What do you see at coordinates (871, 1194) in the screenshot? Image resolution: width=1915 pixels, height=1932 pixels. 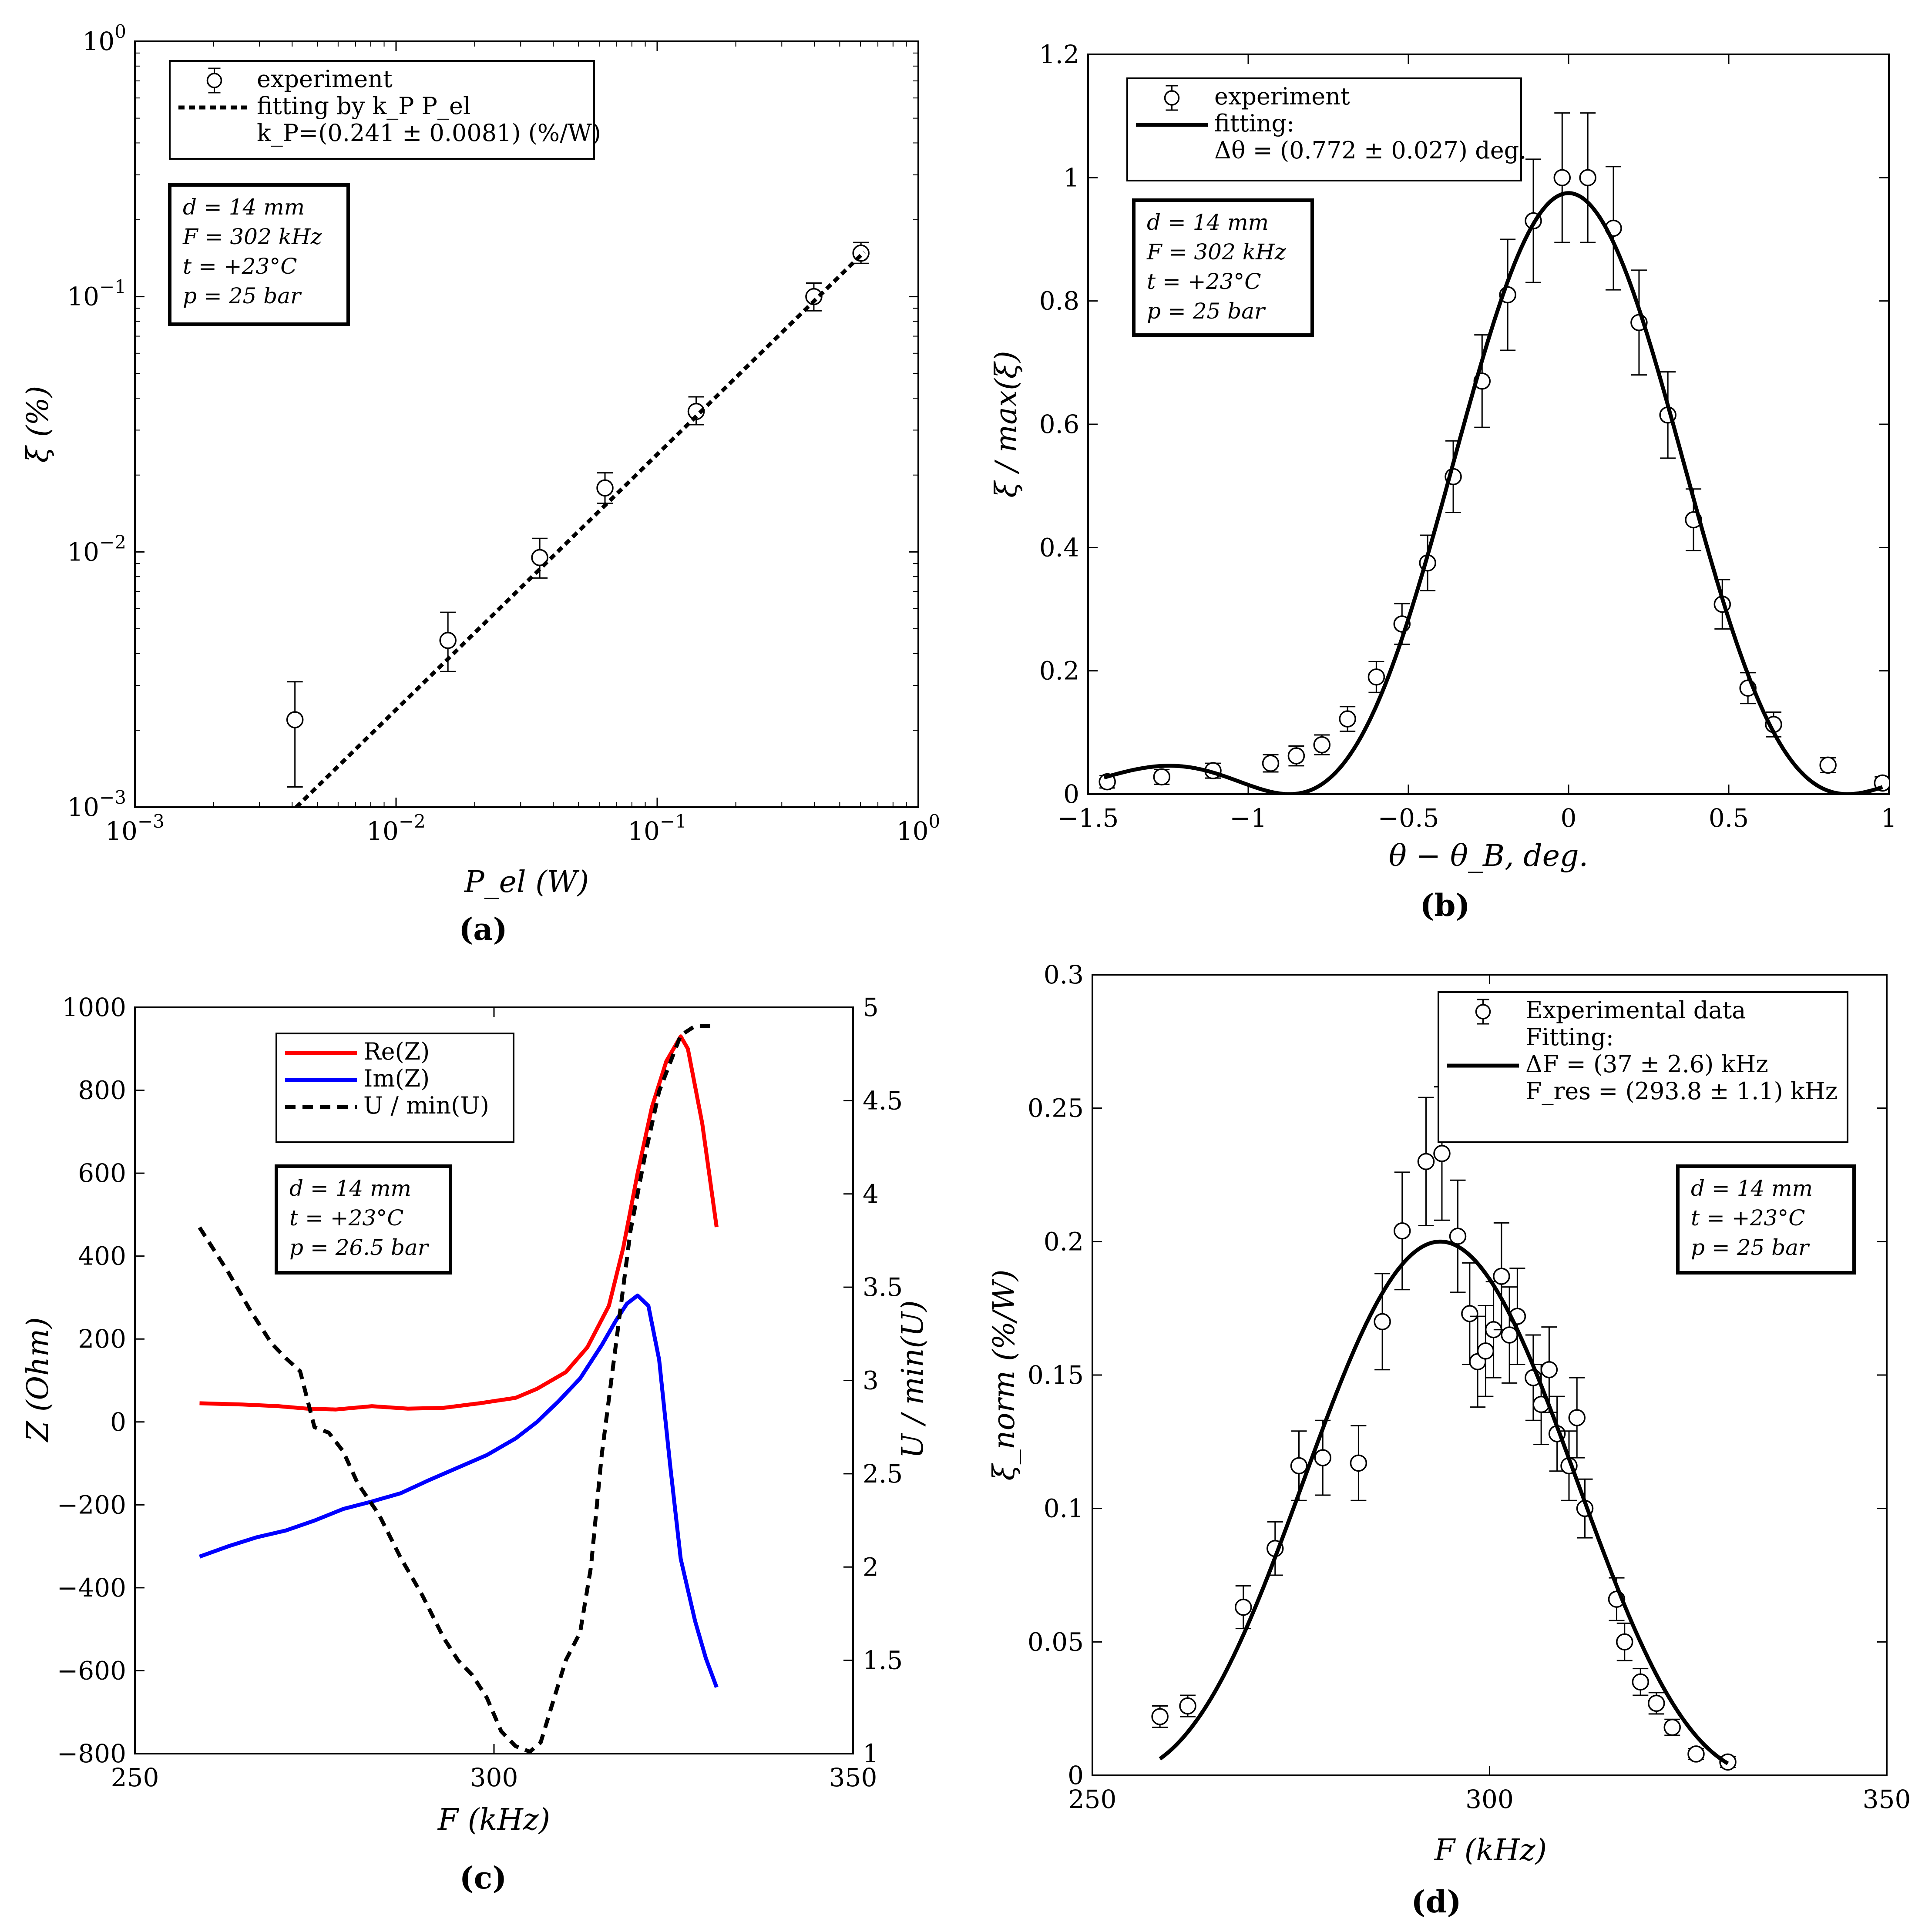 I see `y-right-tick-label: 4` at bounding box center [871, 1194].